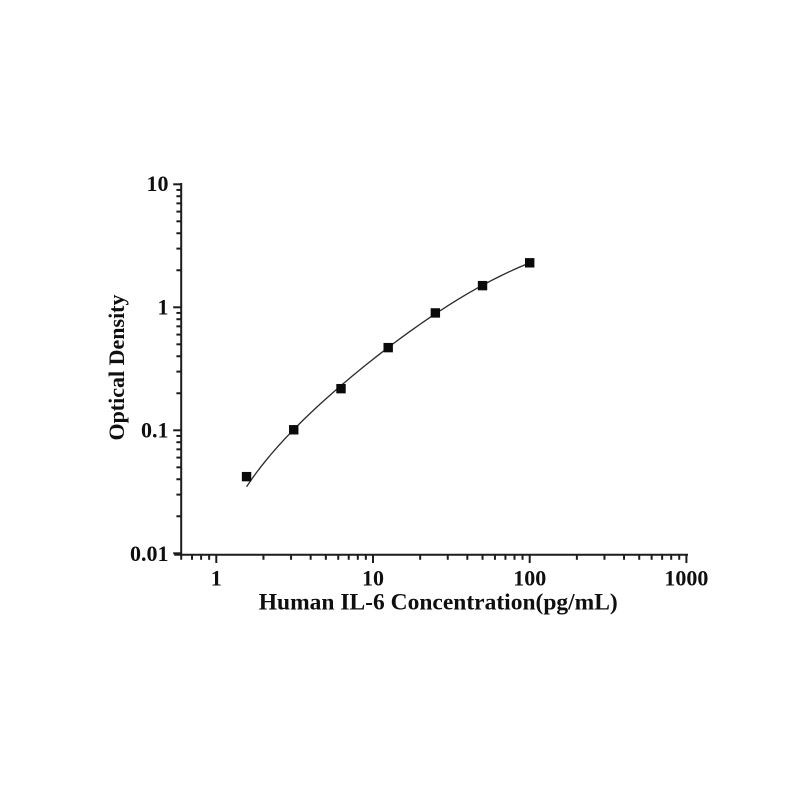  Describe the element at coordinates (149, 553) in the screenshot. I see `svg-text: 0.01` at that location.